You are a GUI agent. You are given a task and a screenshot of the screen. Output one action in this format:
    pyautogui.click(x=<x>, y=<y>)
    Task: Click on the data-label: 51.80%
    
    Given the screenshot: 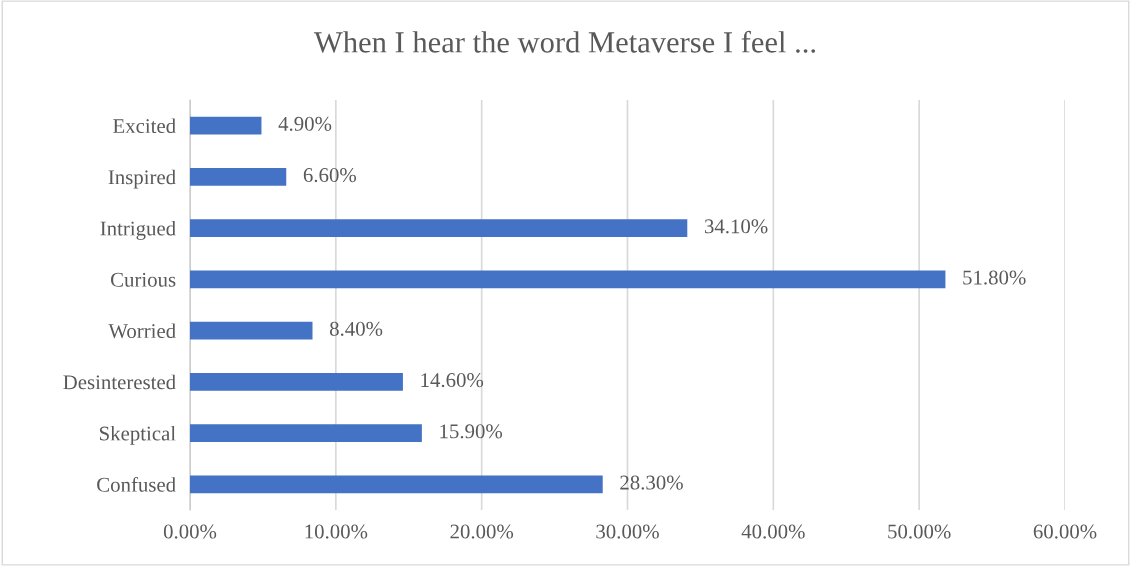 What is the action you would take?
    pyautogui.click(x=994, y=277)
    